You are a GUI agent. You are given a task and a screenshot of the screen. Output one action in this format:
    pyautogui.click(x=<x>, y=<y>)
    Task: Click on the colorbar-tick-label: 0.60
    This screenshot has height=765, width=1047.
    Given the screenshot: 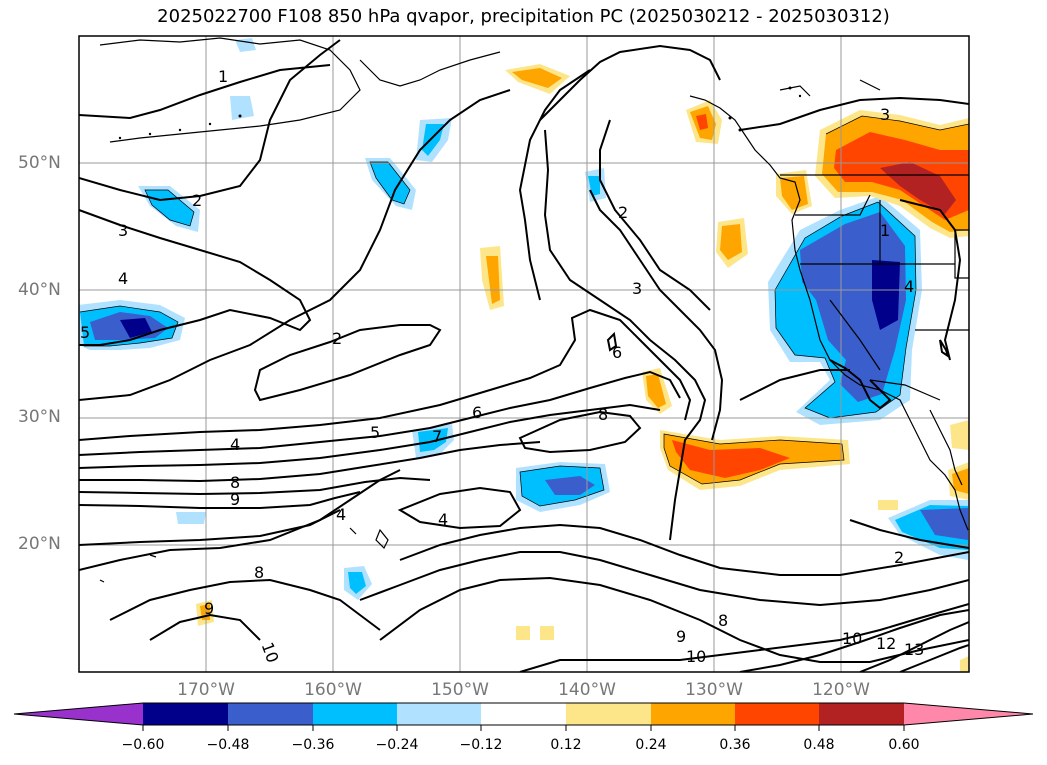 What is the action you would take?
    pyautogui.click(x=904, y=745)
    